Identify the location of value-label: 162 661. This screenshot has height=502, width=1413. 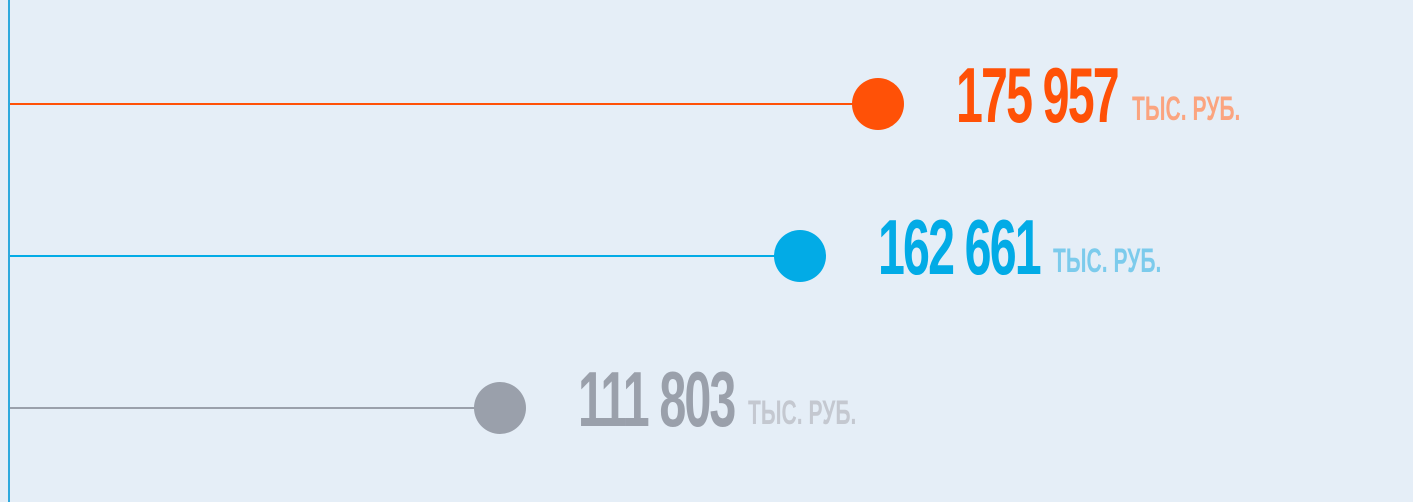
(1008, 247).